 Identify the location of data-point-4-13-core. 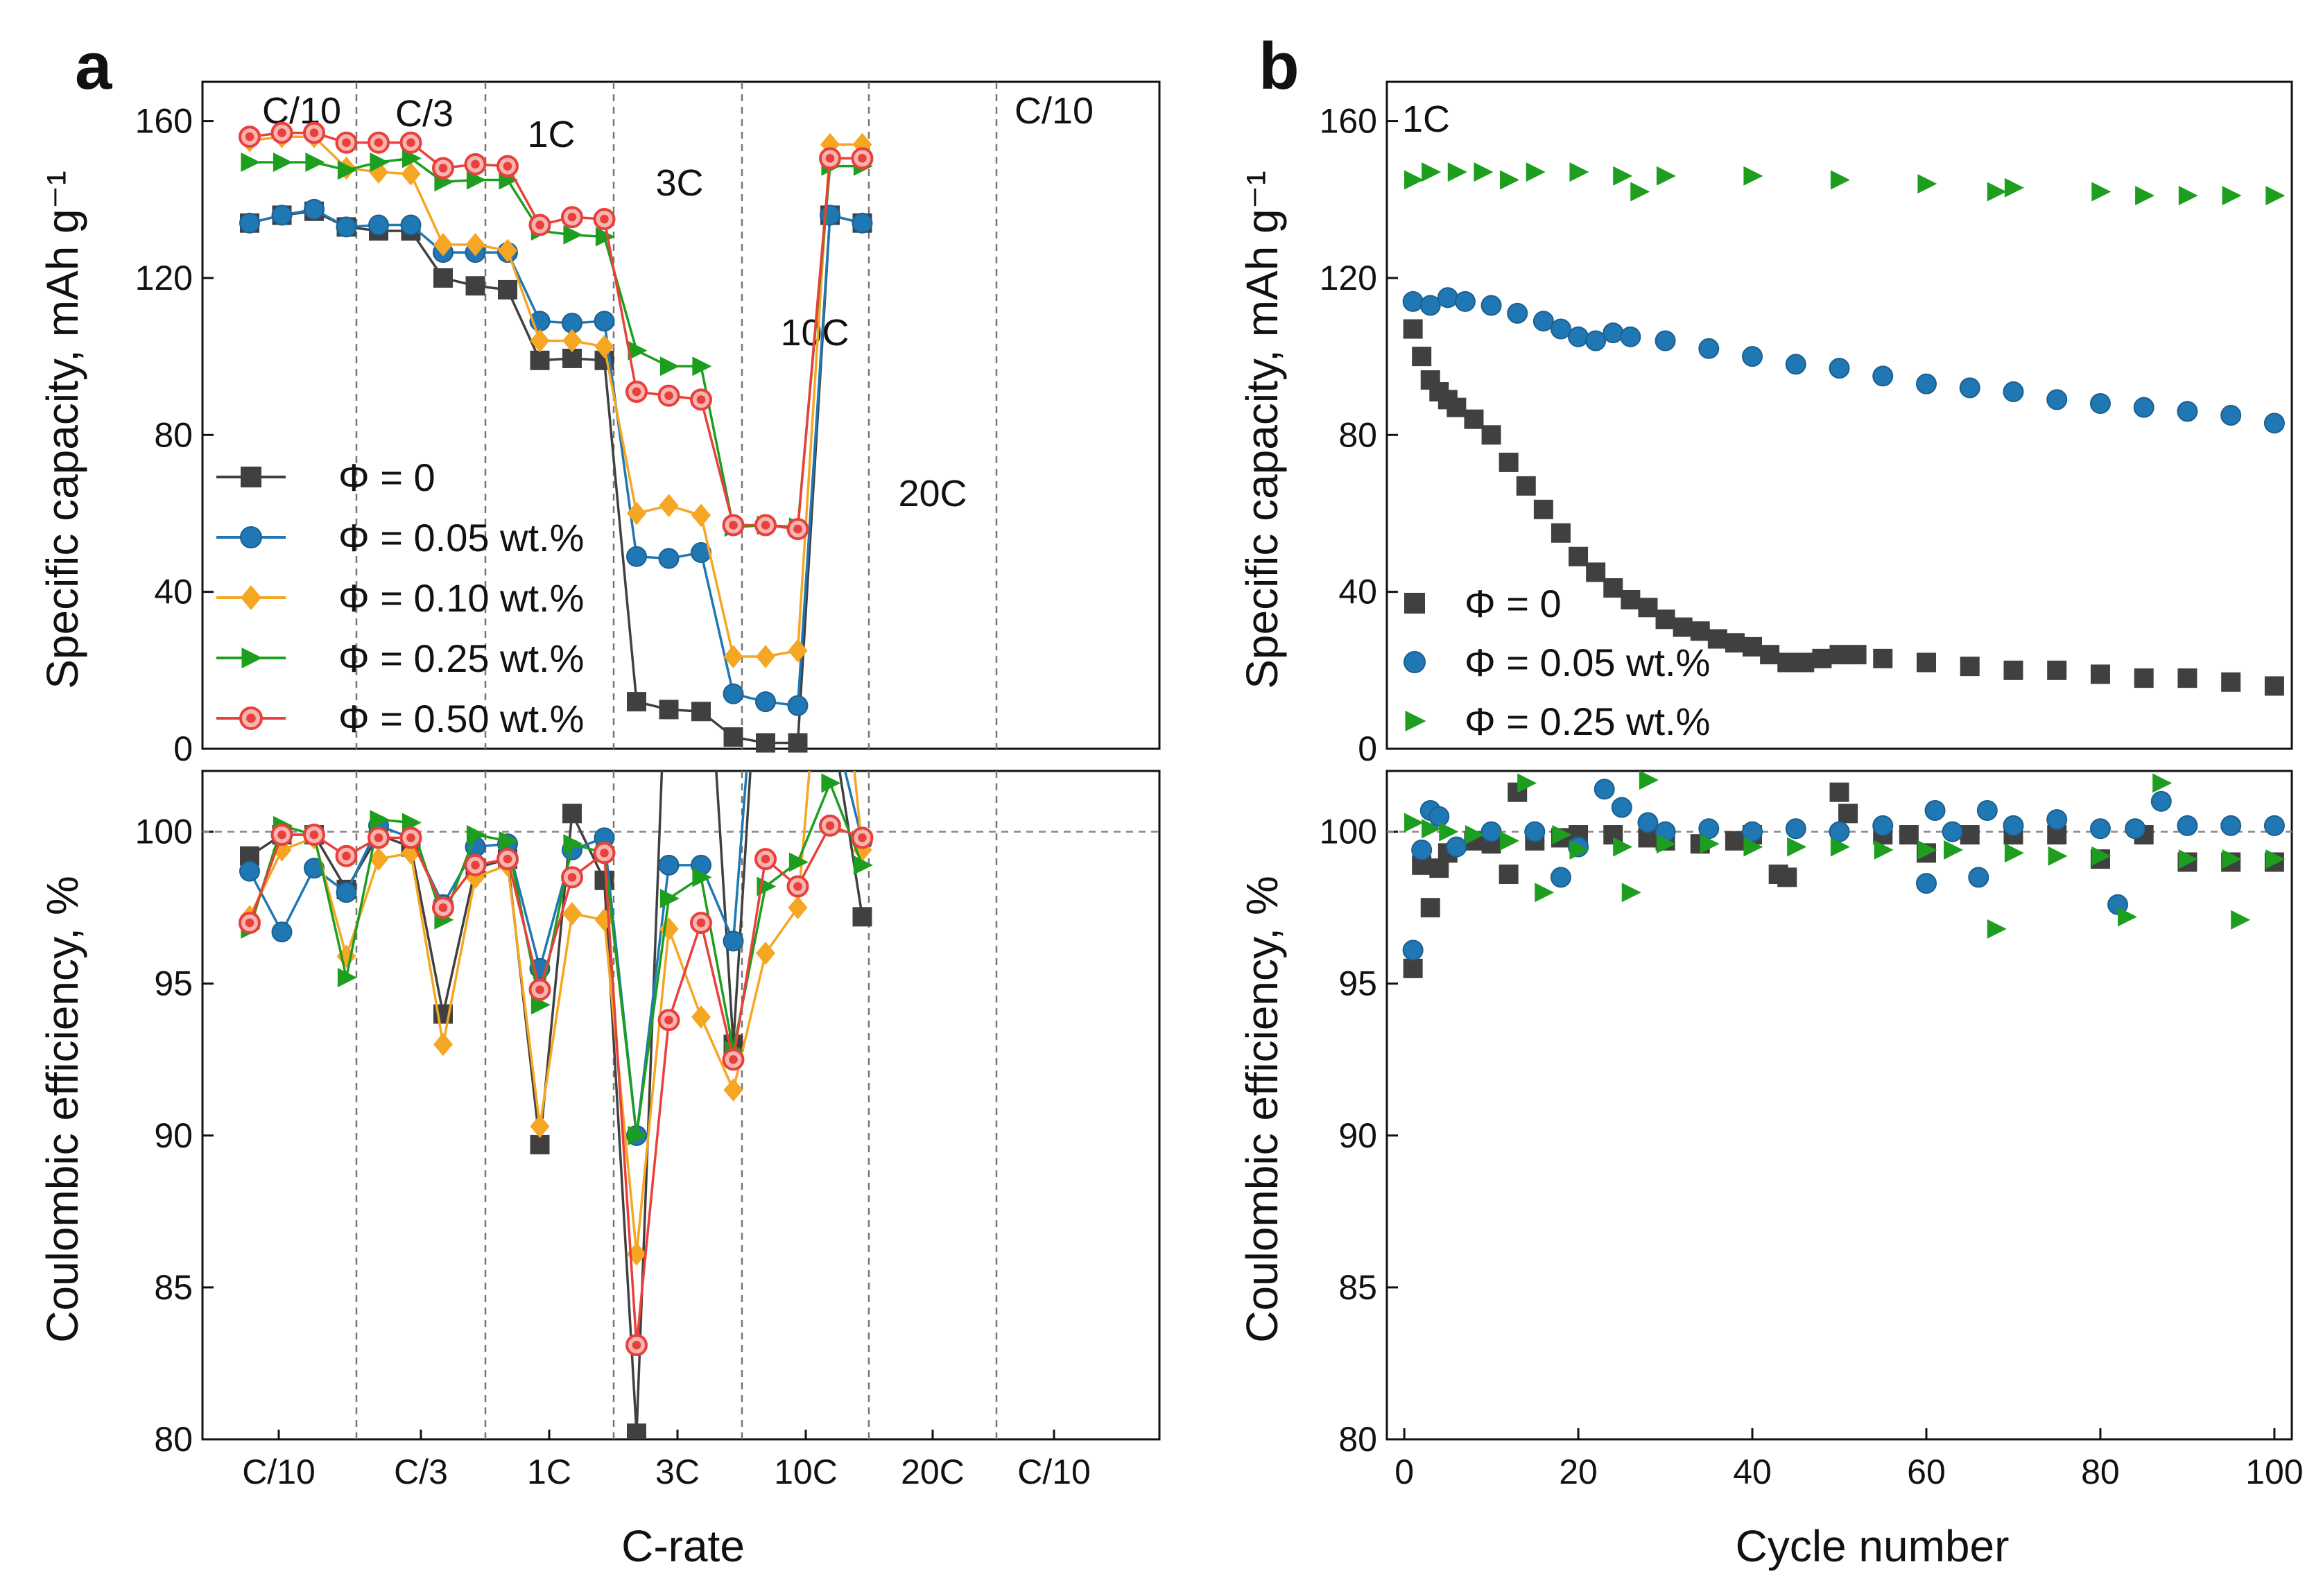
(668, 1020).